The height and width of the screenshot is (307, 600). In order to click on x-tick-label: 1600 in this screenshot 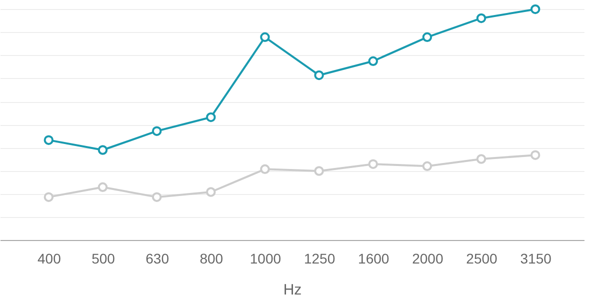, I will do `click(374, 258)`.